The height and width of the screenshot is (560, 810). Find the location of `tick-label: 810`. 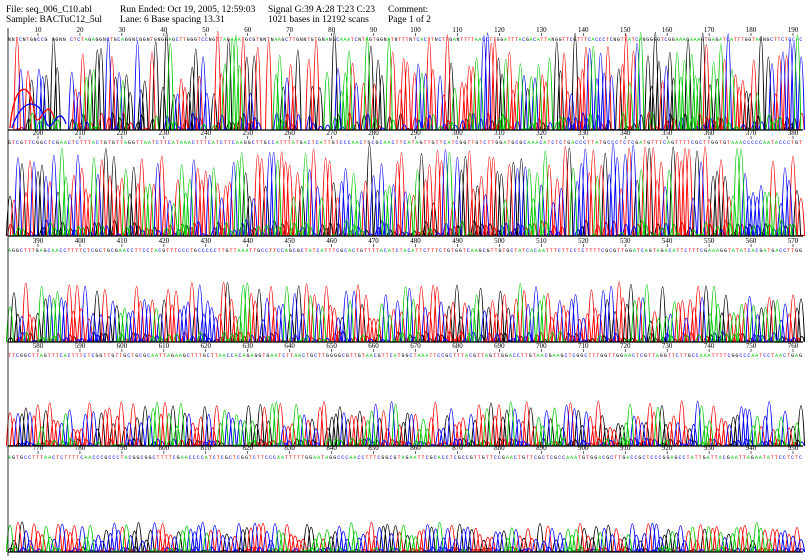

tick-label: 810 is located at coordinates (206, 448).